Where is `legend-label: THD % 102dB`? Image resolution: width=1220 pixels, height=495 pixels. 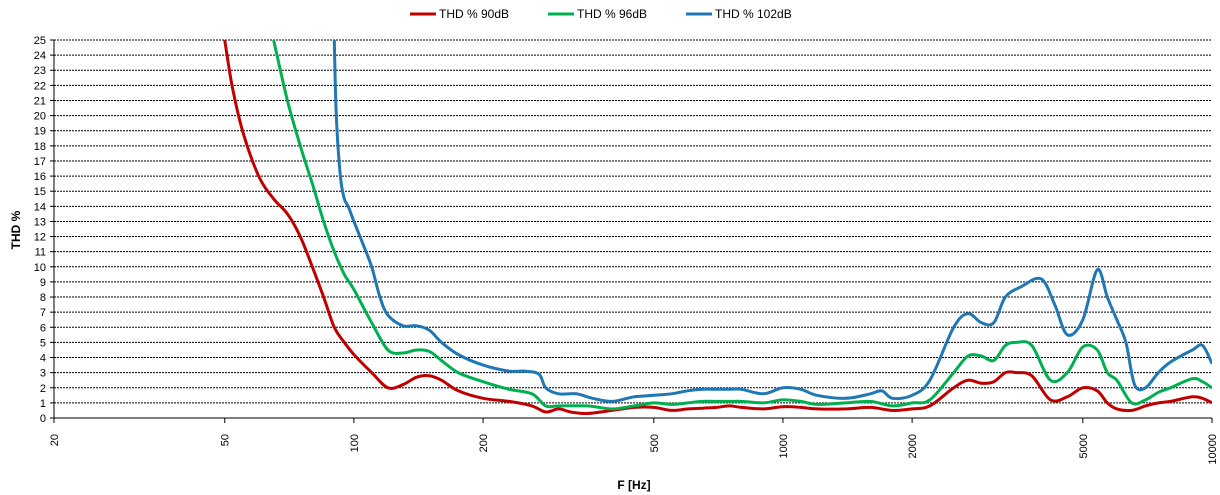
legend-label: THD % 102dB is located at coordinates (753, 14).